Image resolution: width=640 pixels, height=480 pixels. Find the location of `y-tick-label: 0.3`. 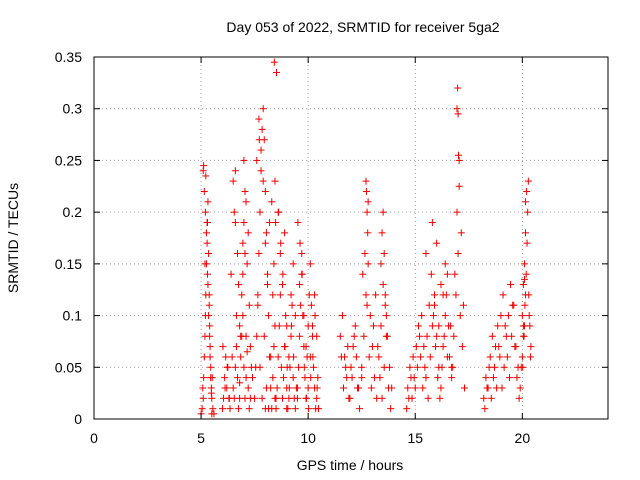

y-tick-label: 0.3 is located at coordinates (73, 109).